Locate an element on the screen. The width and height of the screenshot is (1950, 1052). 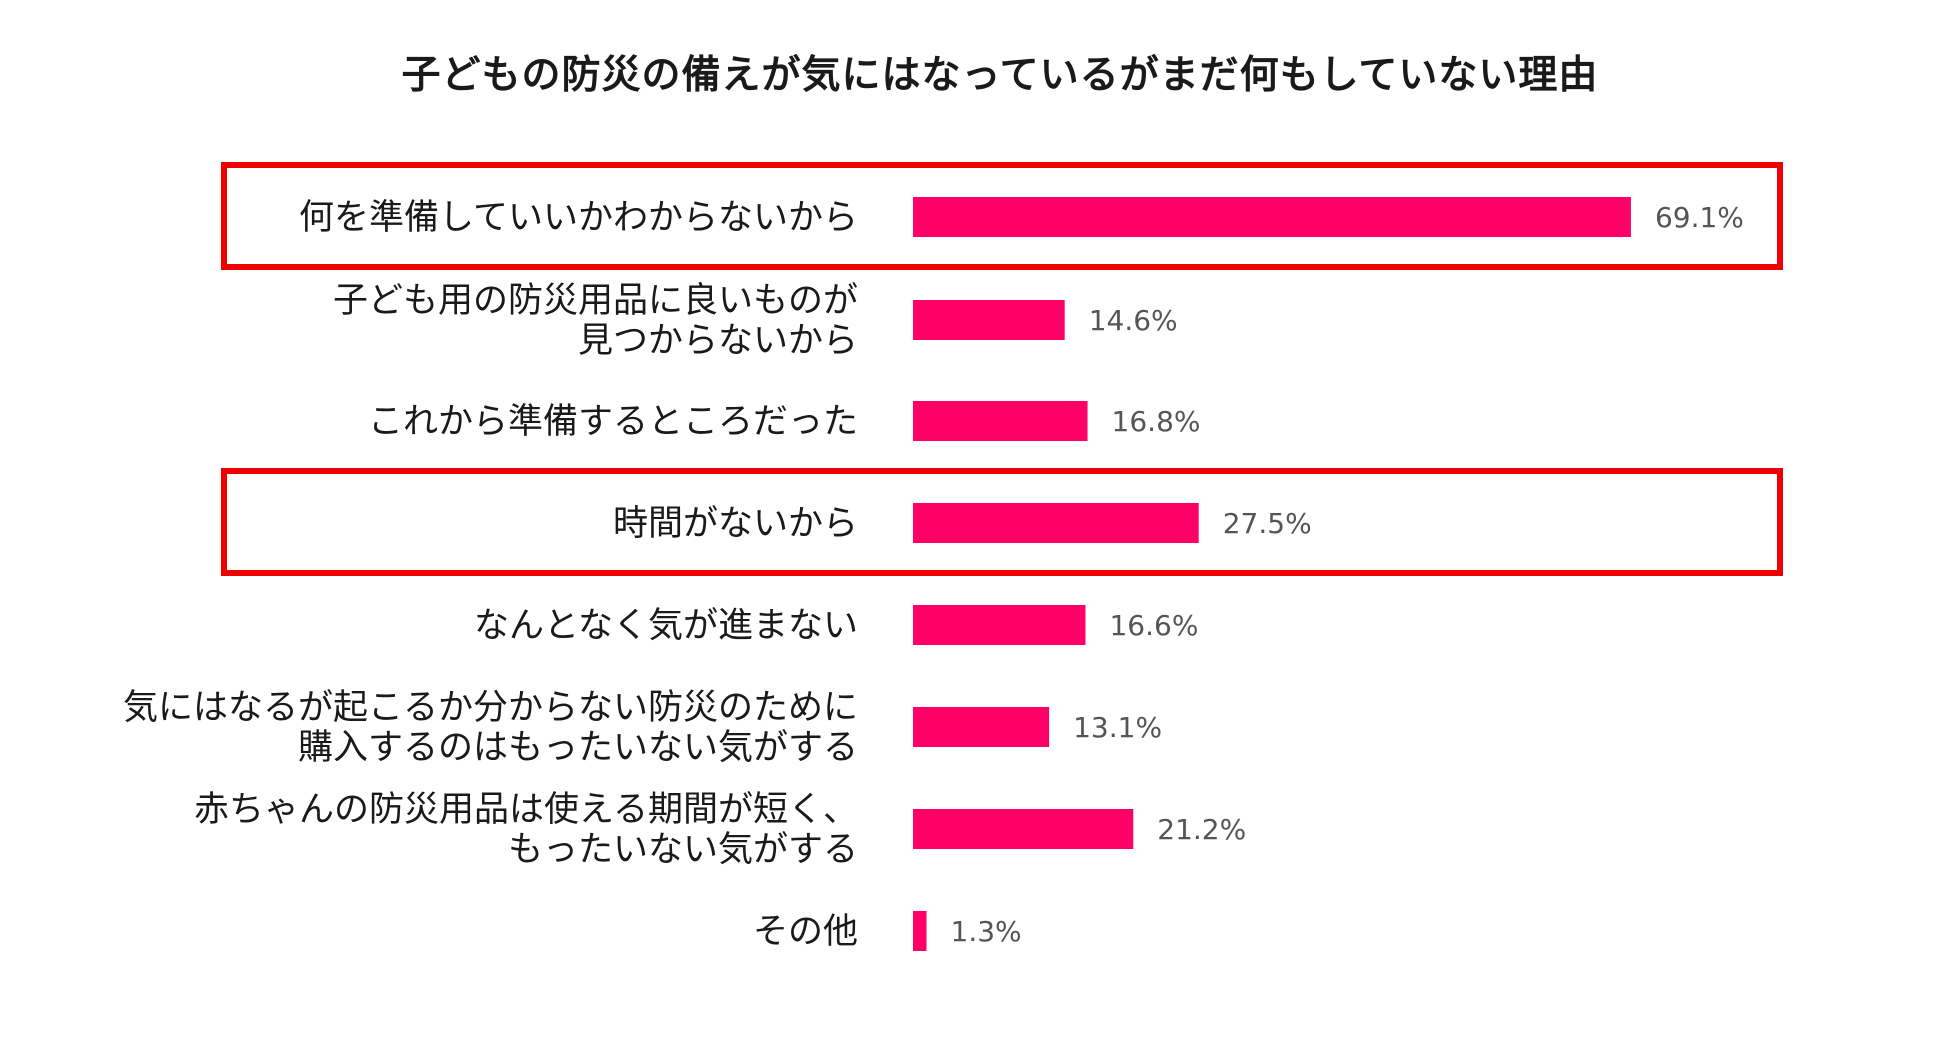
category-label-3-line-0: 時間がないから is located at coordinates (735, 524).